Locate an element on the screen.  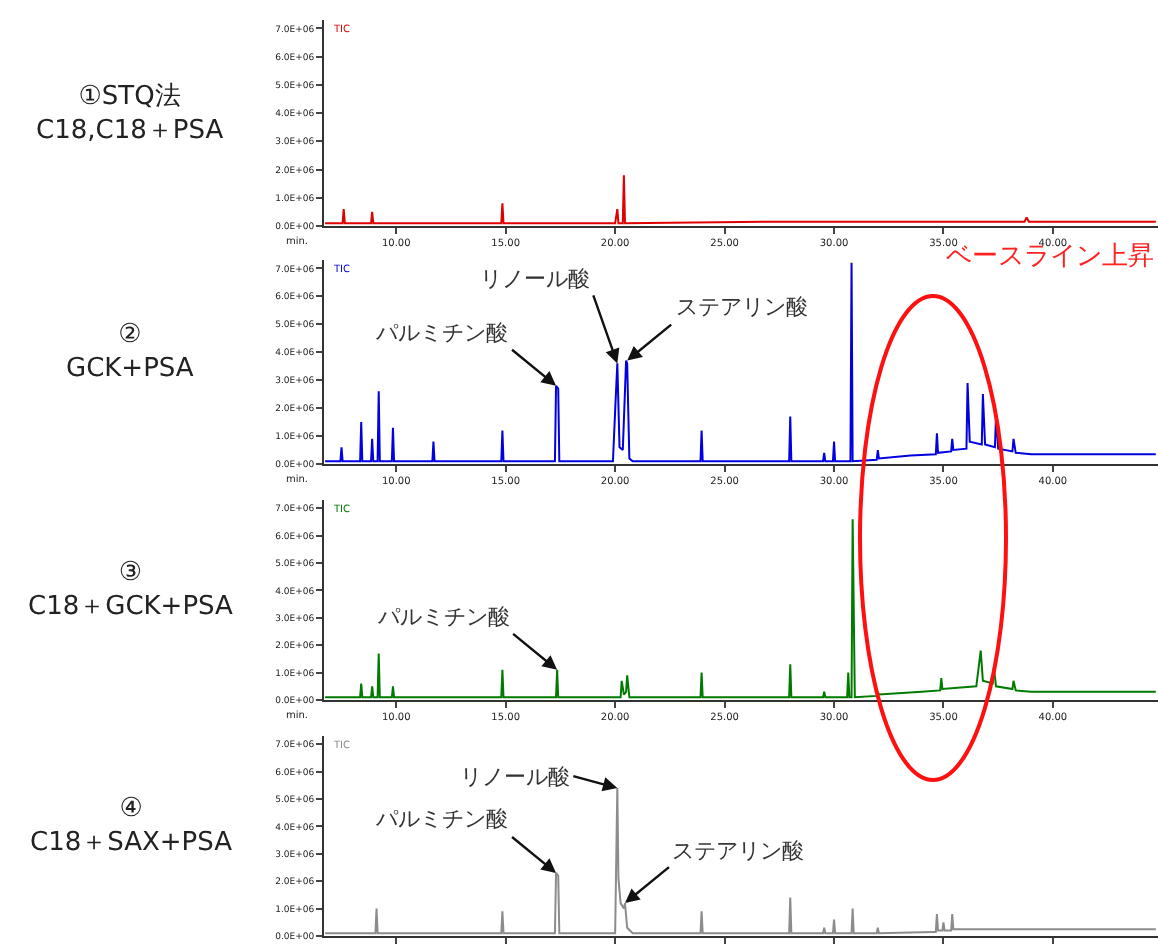
text: ② GCK+PSA is located at coordinates (130, 352).